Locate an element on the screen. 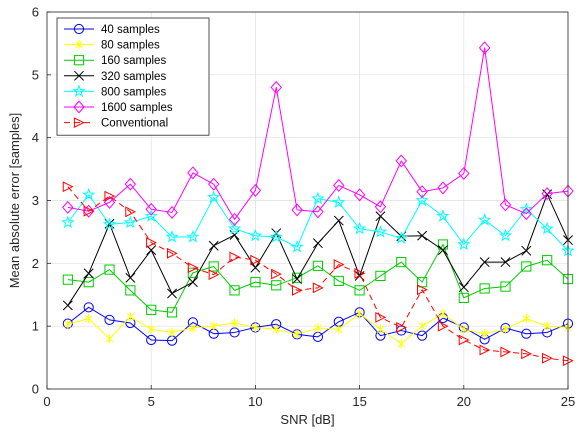  legend-label: Conventional is located at coordinates (134, 124).